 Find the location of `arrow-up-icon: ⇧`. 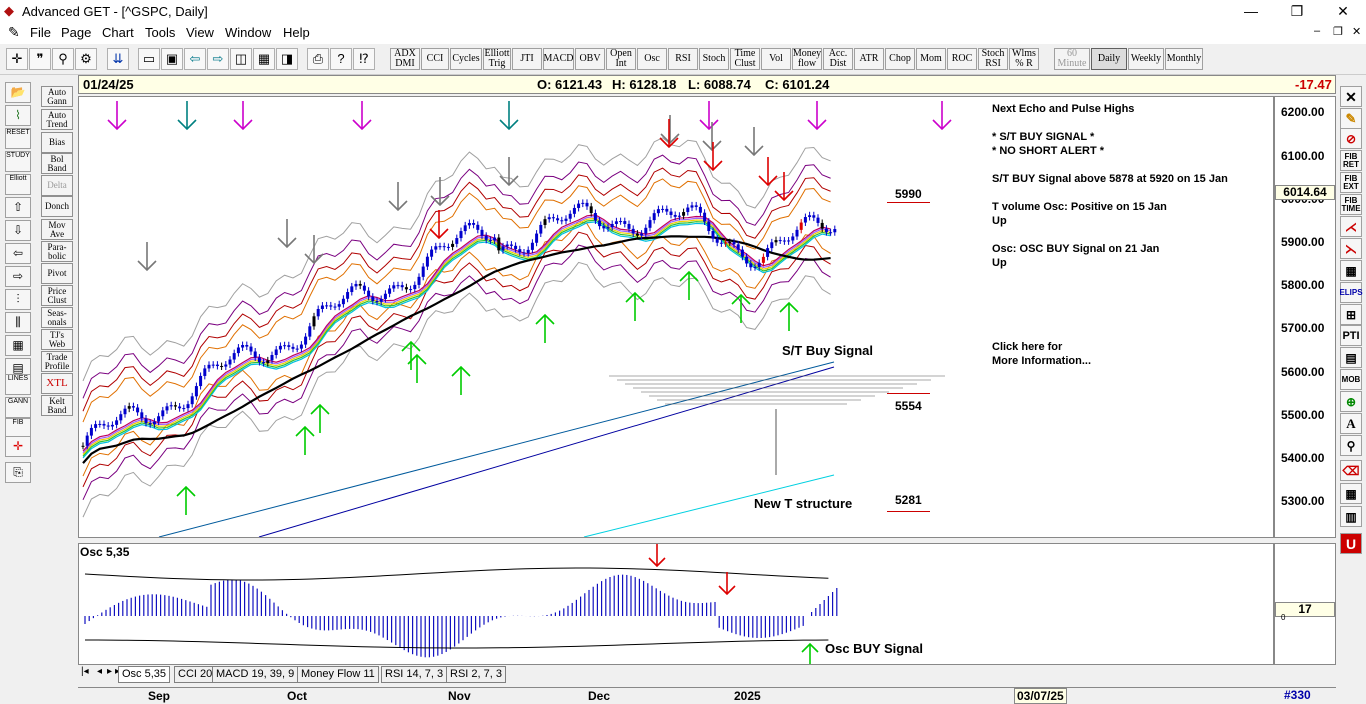

arrow-up-icon: ⇧ is located at coordinates (18, 207).